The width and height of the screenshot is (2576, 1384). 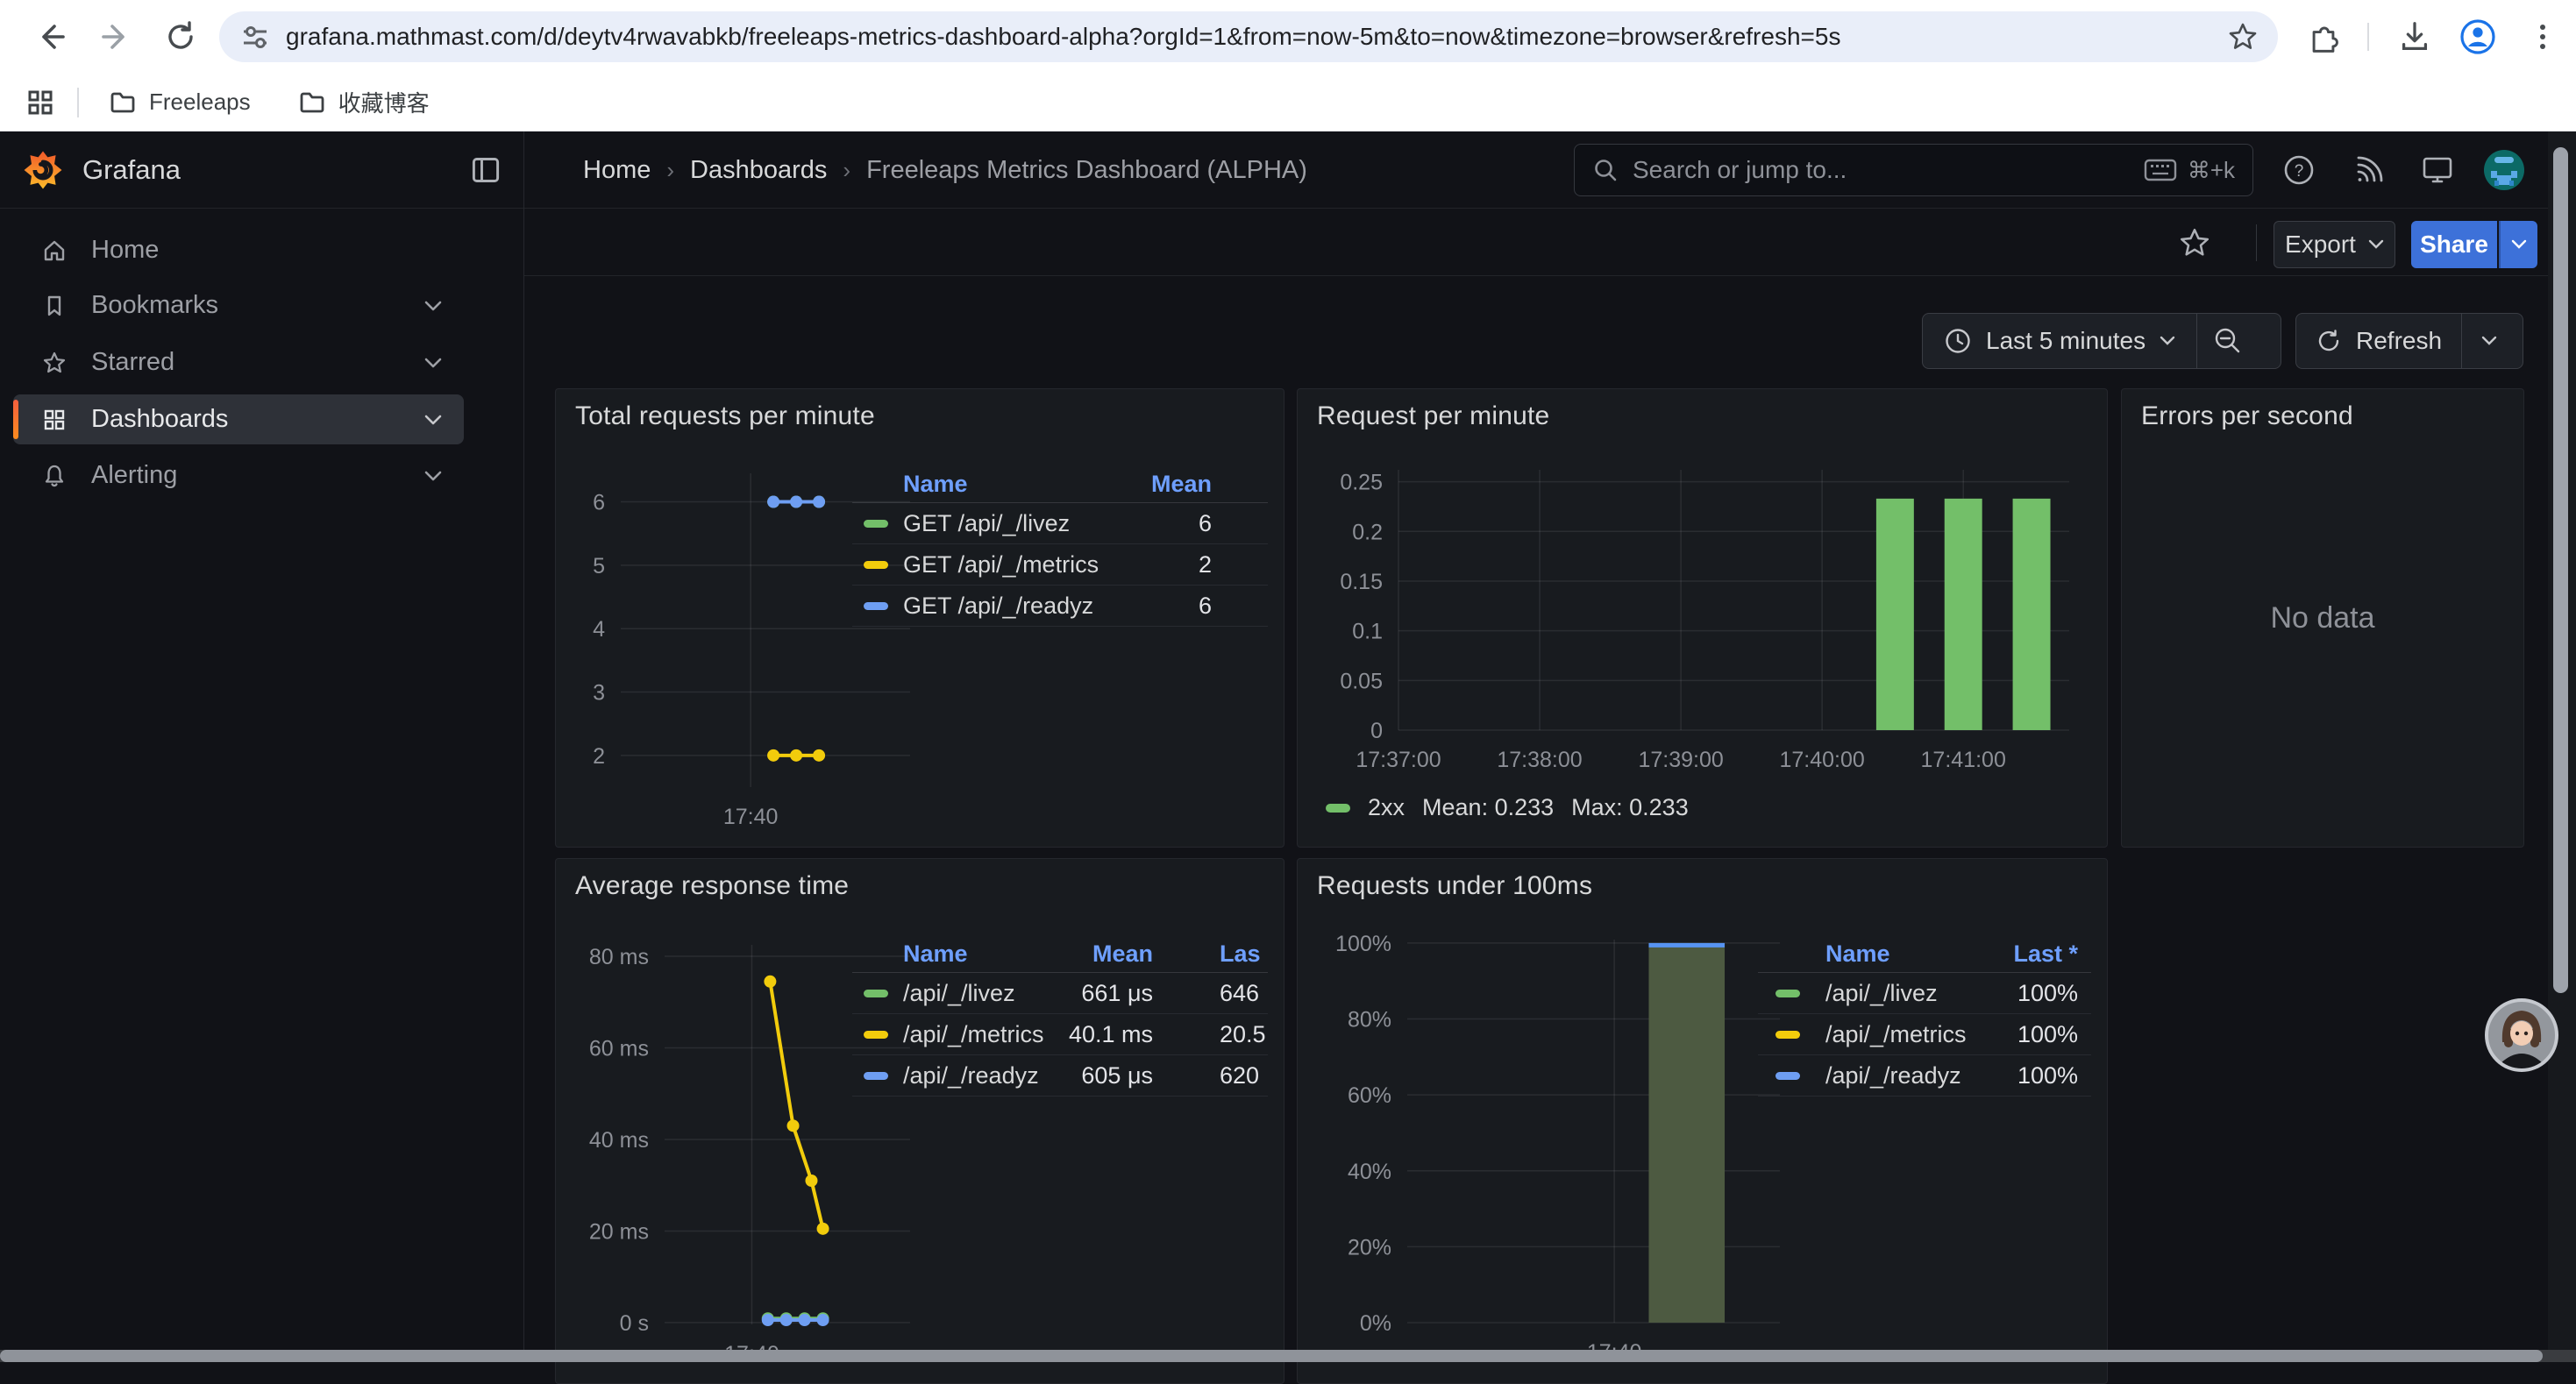 What do you see at coordinates (712, 885) in the screenshot?
I see `panel-title: Average response time` at bounding box center [712, 885].